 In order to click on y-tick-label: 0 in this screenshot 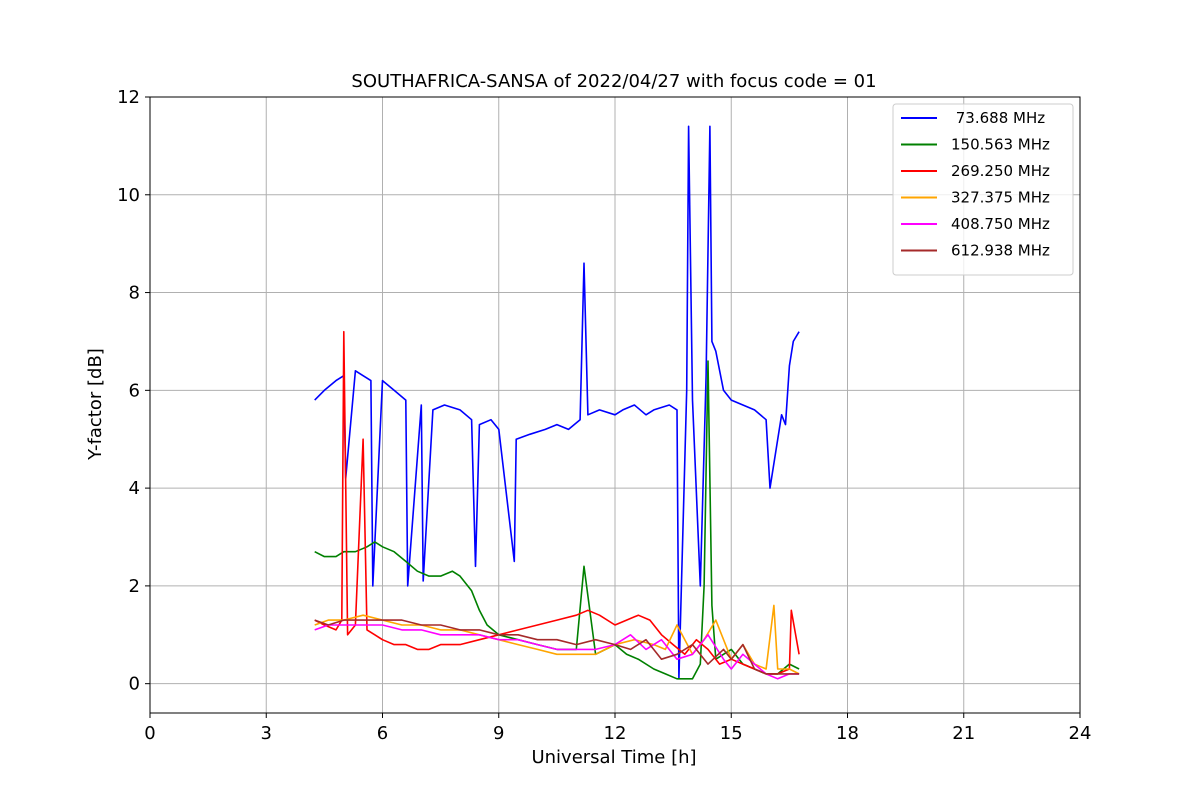, I will do `click(134, 684)`.